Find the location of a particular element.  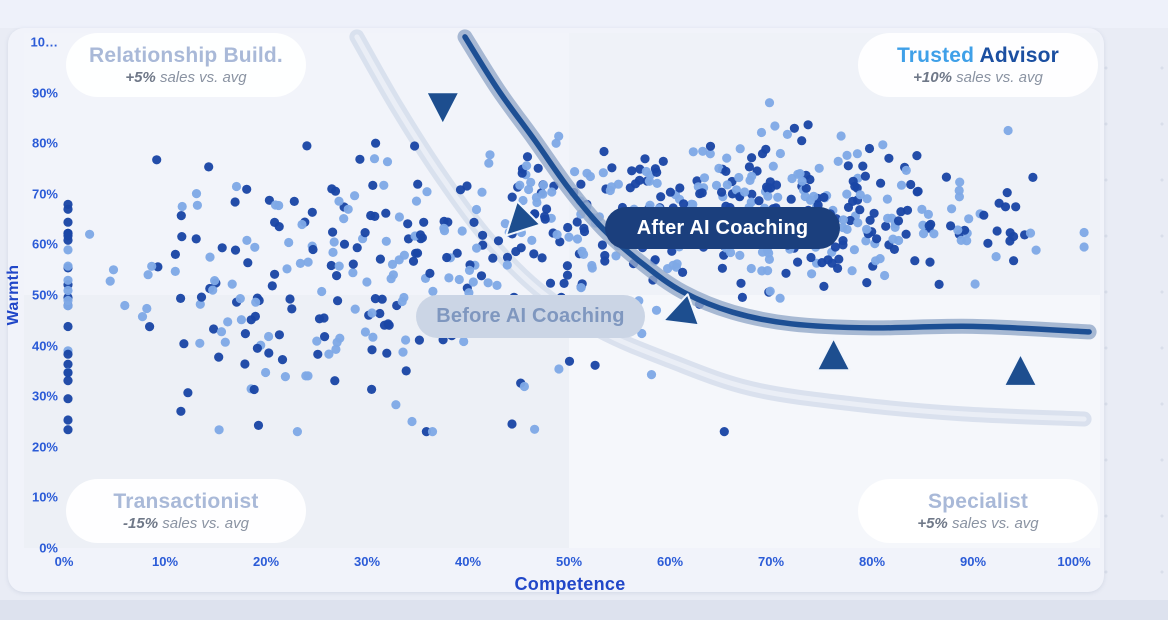

x-axis-tick: 70% is located at coordinates (771, 561).